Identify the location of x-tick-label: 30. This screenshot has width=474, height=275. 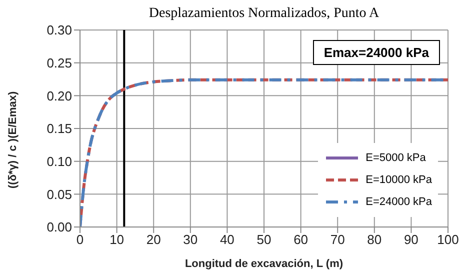
(190, 240).